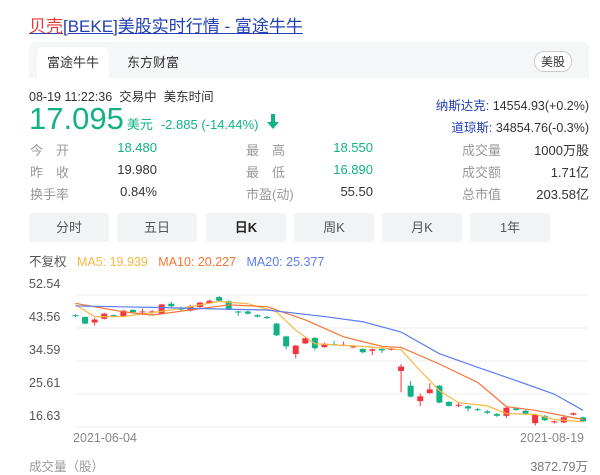 This screenshot has height=475, width=600. Describe the element at coordinates (138, 191) in the screenshot. I see `stat-value: 0.84%` at that location.